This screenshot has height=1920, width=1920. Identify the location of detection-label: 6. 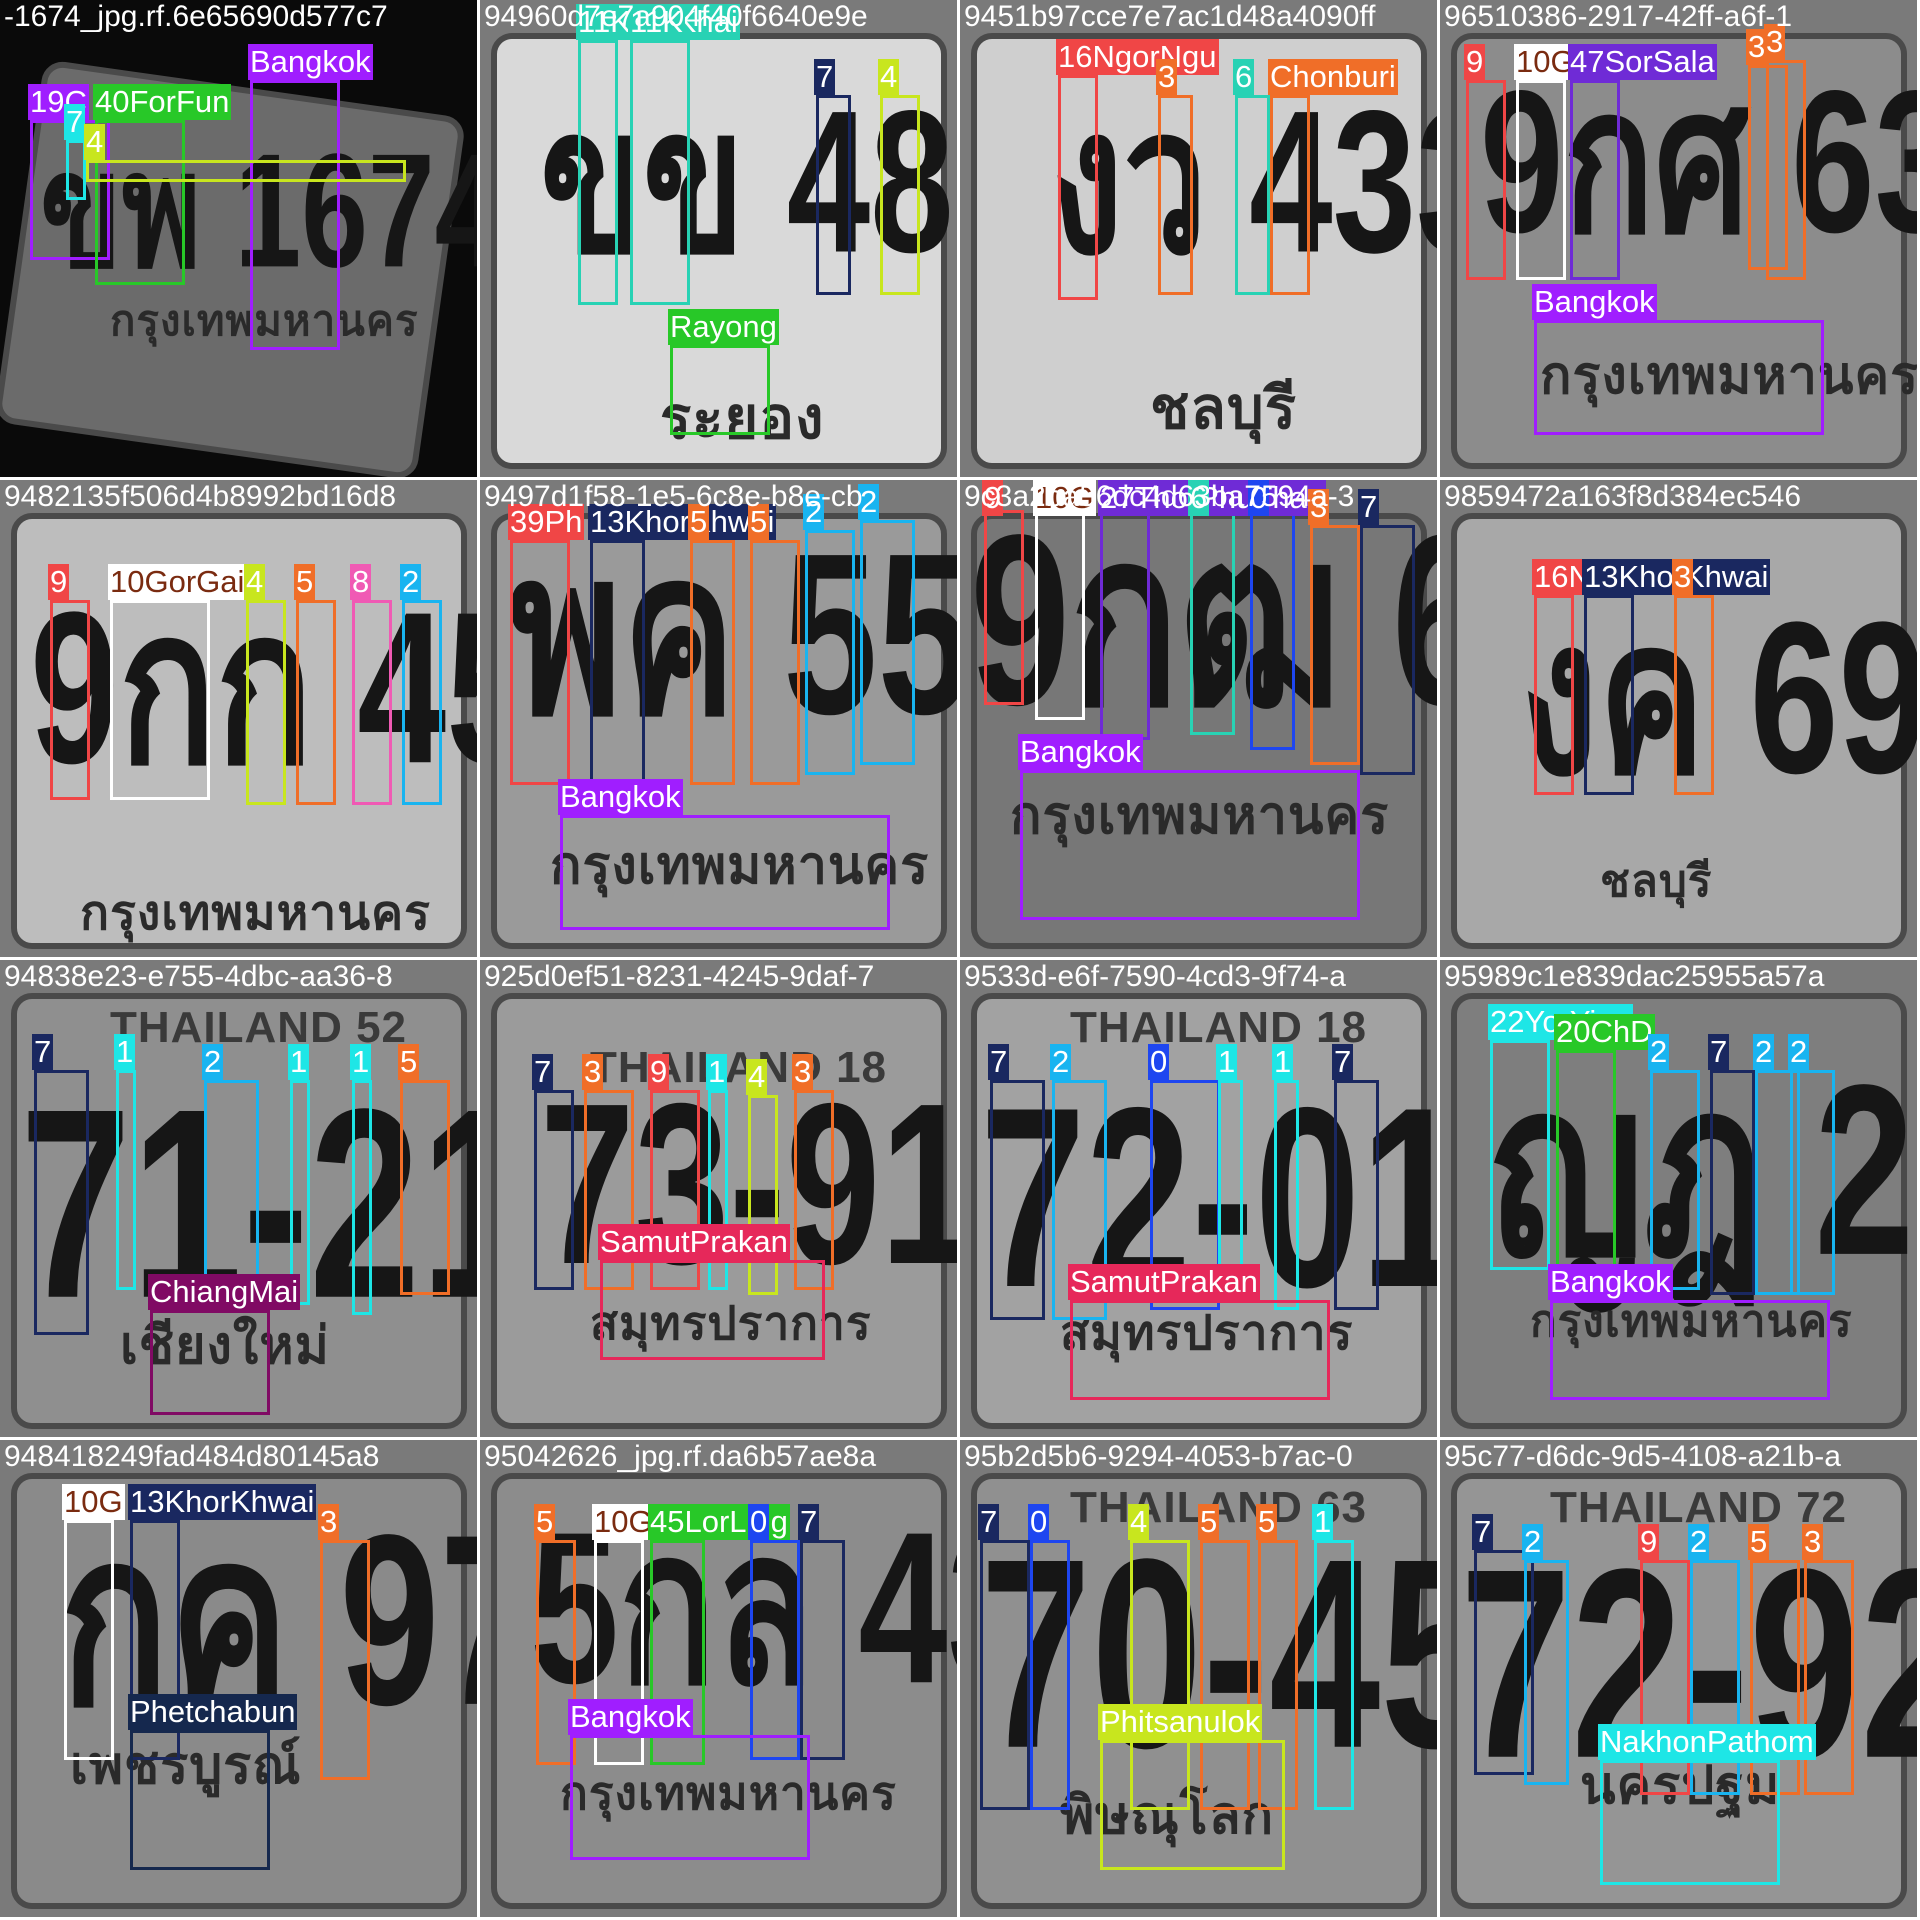
(1198, 498).